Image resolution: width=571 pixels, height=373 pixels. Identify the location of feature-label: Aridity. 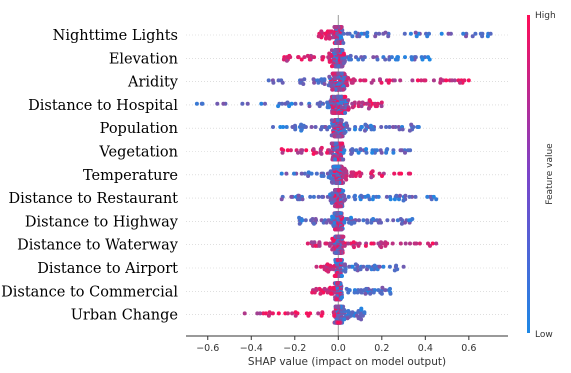
(153, 83).